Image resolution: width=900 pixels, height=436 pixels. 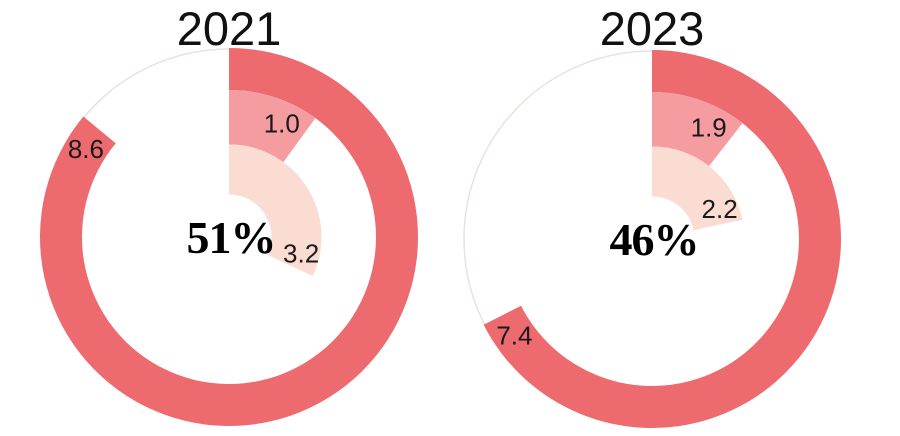 I want to click on chart-title-2023: 2023, so click(x=652, y=28).